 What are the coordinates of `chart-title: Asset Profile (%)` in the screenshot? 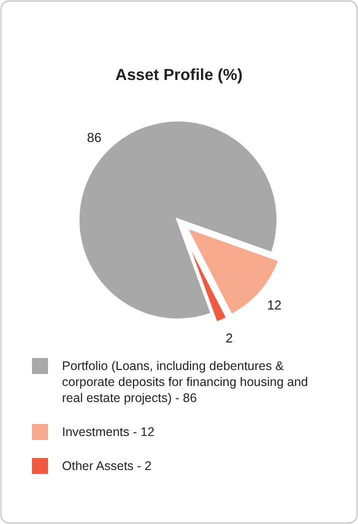 It's located at (179, 75).